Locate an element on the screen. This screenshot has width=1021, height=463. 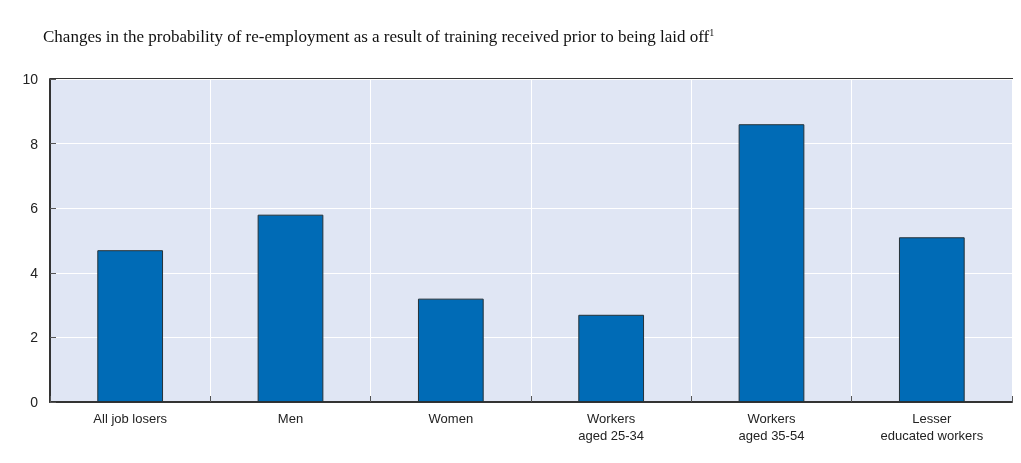
y-tick-label: 10 is located at coordinates (30, 79).